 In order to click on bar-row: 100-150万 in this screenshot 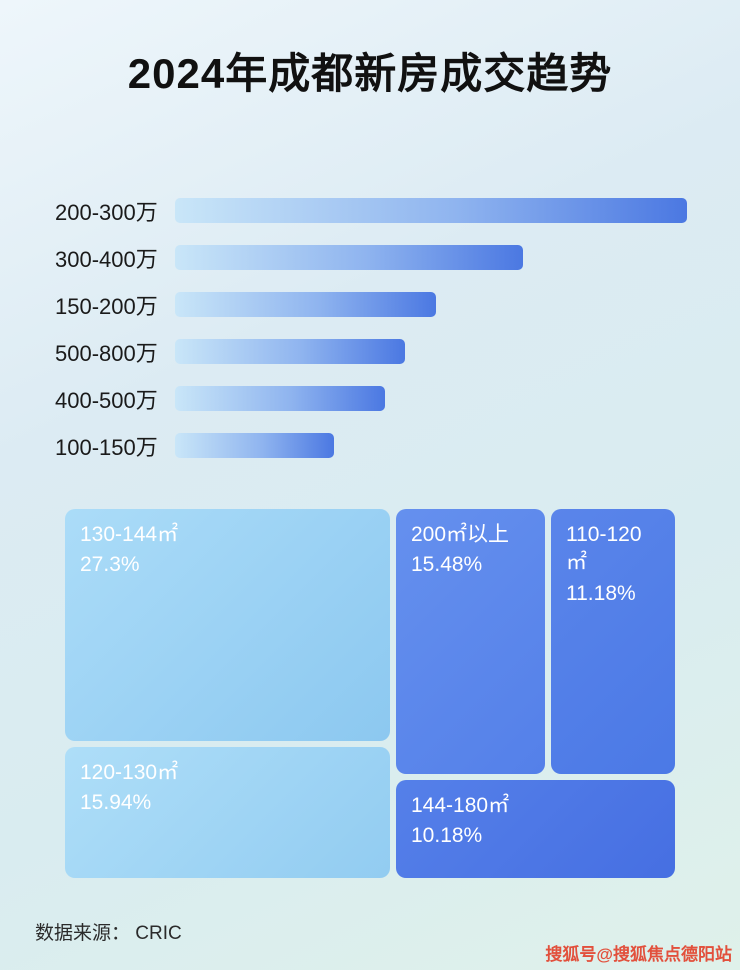, I will do `click(371, 445)`.